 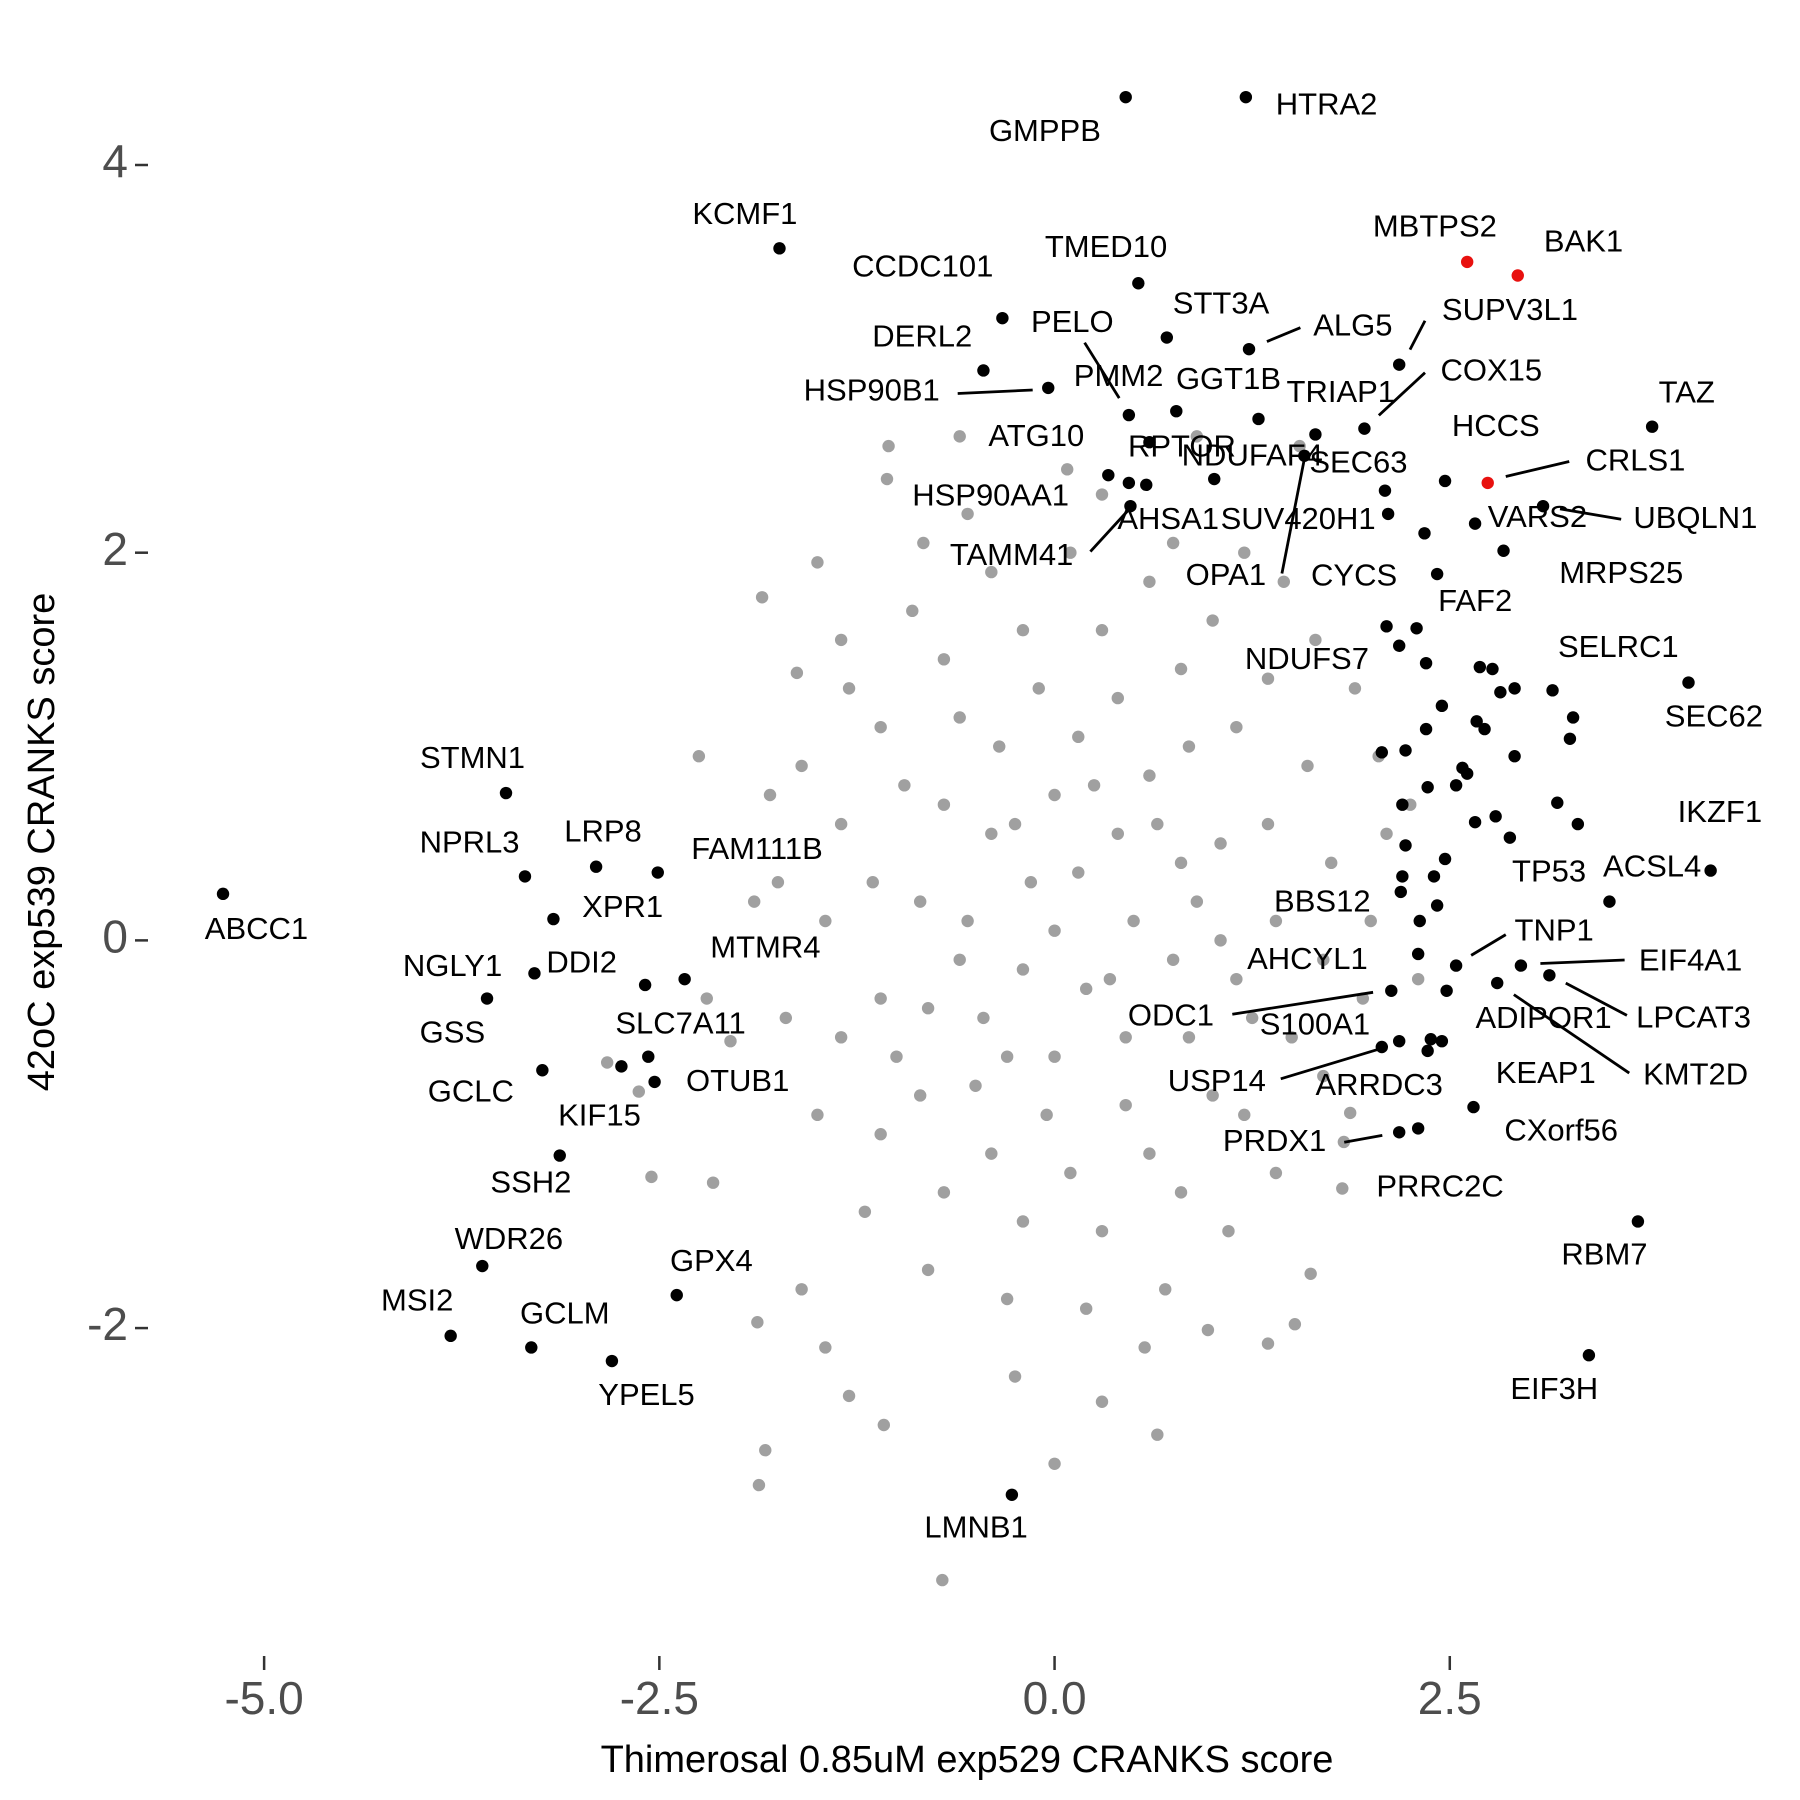 What do you see at coordinates (509, 1238) in the screenshot?
I see `point-label: WDR26` at bounding box center [509, 1238].